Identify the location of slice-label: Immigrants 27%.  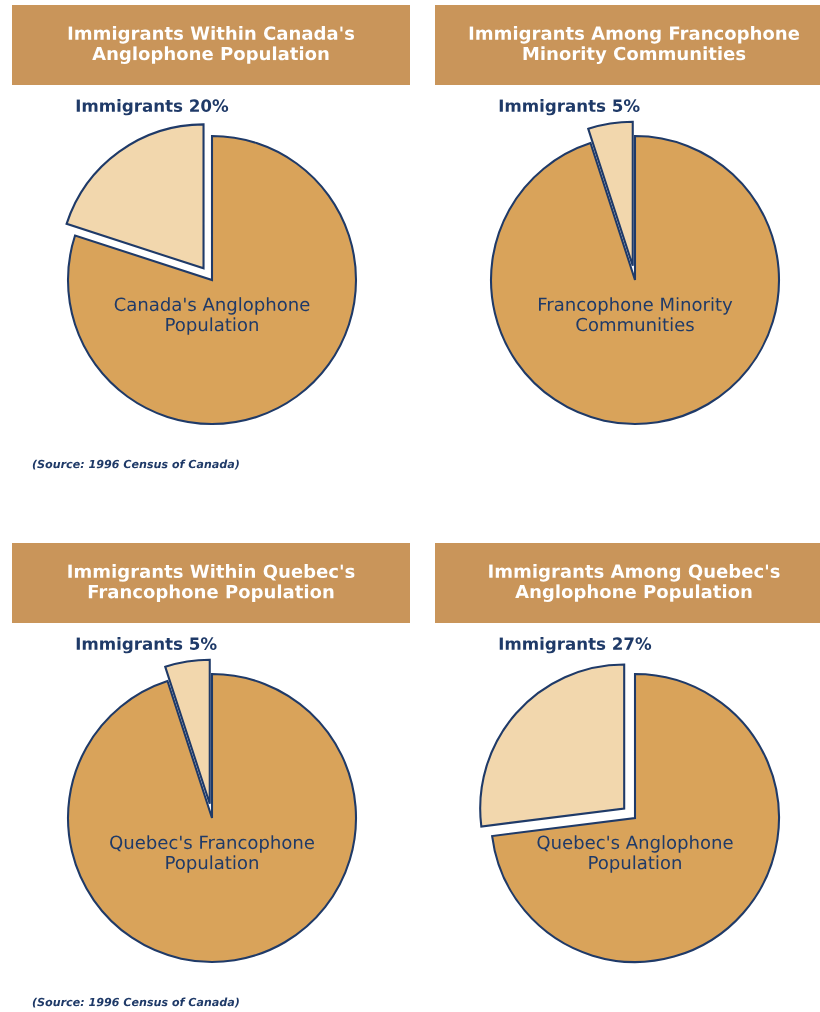
(575, 645).